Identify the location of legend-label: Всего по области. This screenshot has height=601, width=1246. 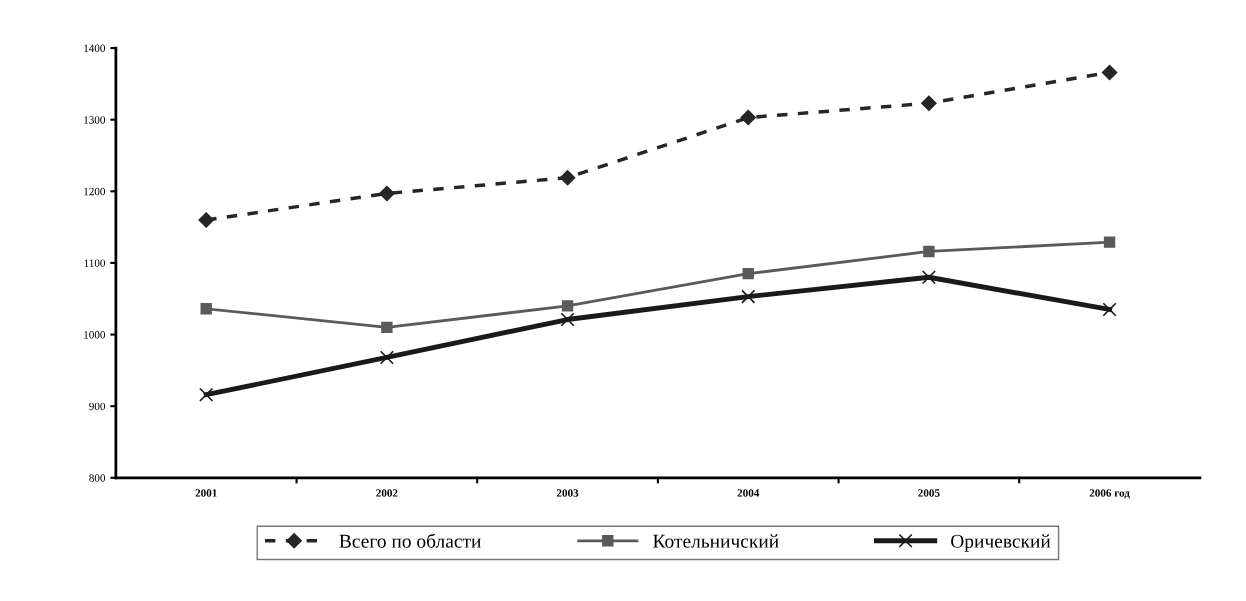
(410, 540).